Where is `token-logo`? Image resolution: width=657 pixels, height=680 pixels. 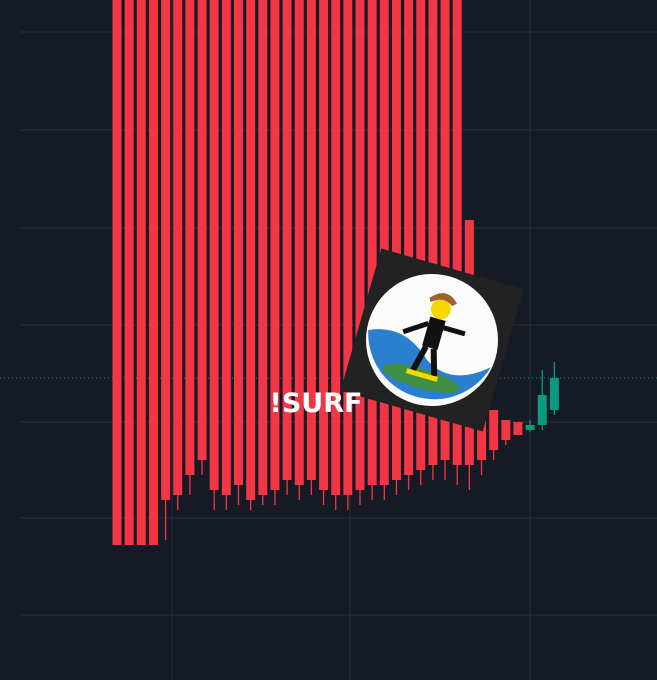 token-logo is located at coordinates (432, 340).